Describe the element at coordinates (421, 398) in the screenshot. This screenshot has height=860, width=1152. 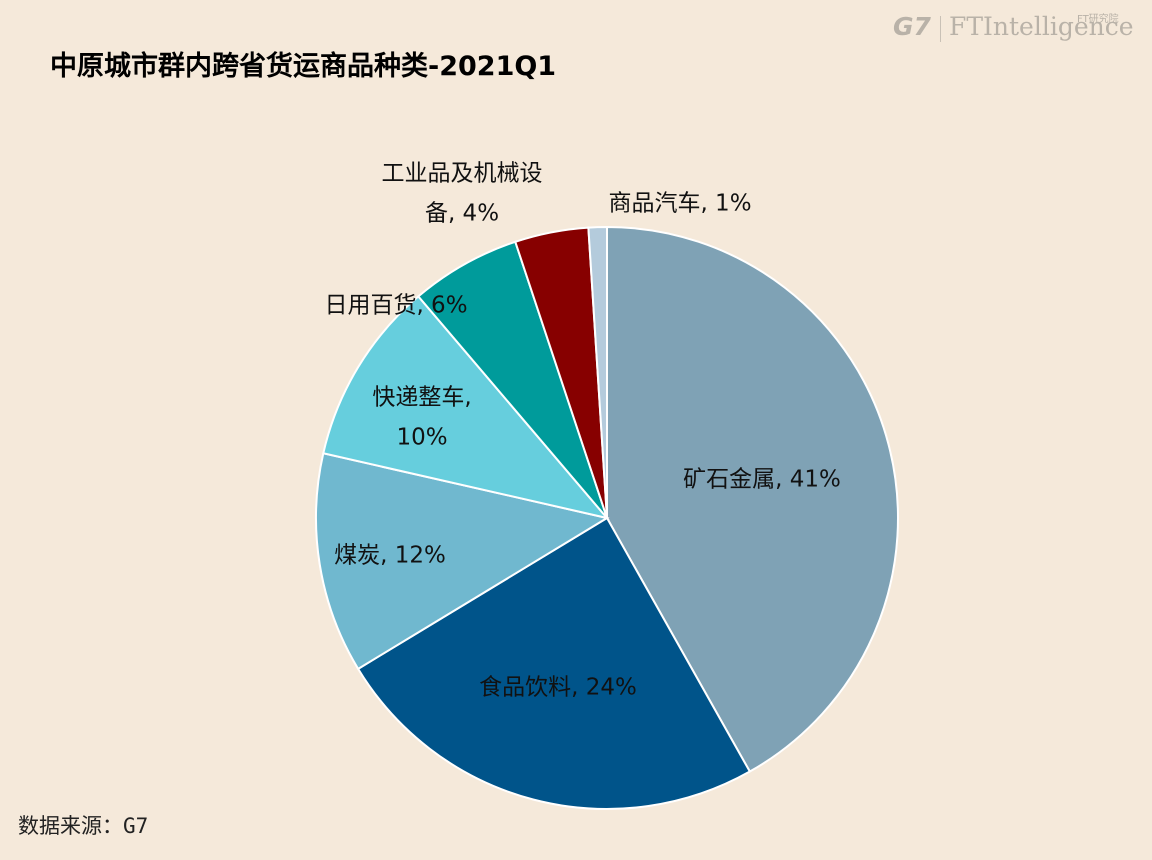
I see `slice-data-label: 快递整车,` at that location.